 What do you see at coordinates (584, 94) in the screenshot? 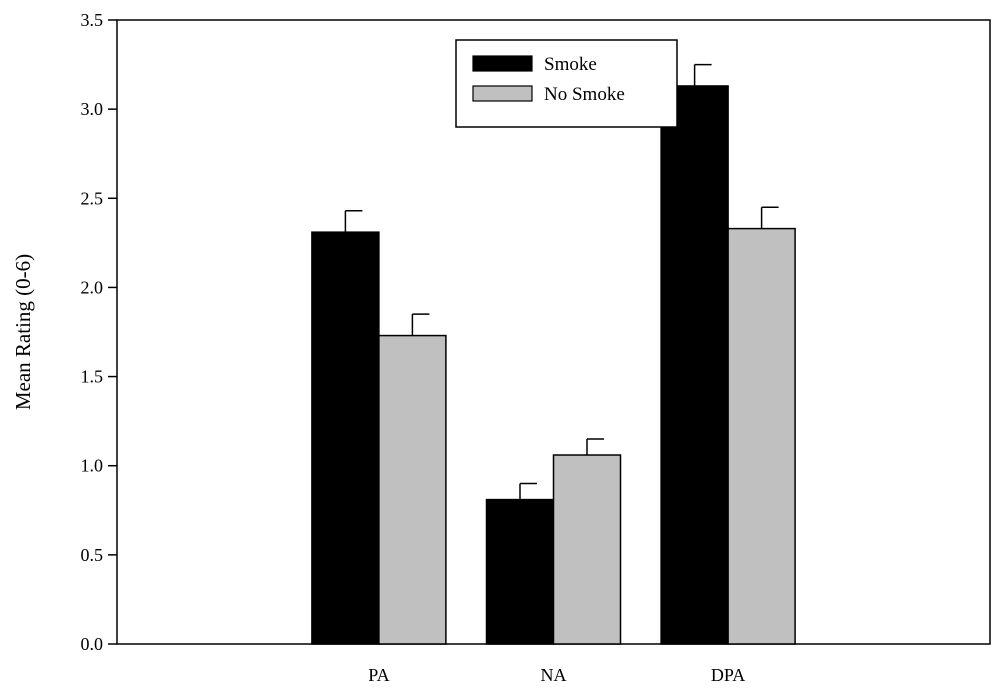
I see `legend-label: No Smoke` at bounding box center [584, 94].